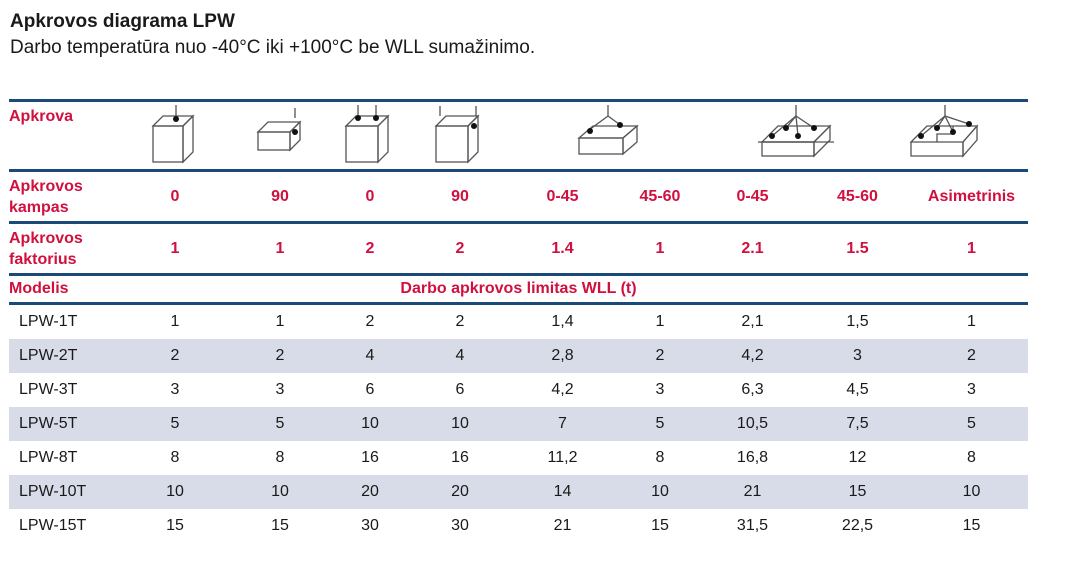 The image size is (1074, 573). I want to click on wll-cell: 6, so click(370, 389).